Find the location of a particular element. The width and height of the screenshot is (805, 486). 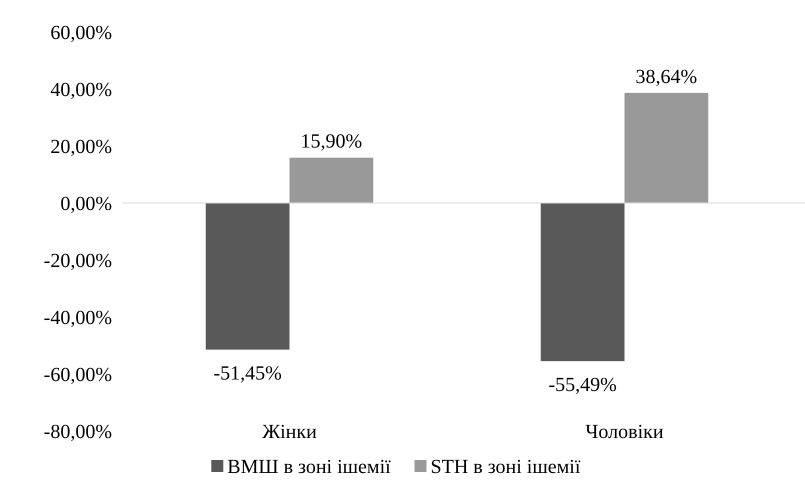

y-tick-label: 20,00% is located at coordinates (81, 147).